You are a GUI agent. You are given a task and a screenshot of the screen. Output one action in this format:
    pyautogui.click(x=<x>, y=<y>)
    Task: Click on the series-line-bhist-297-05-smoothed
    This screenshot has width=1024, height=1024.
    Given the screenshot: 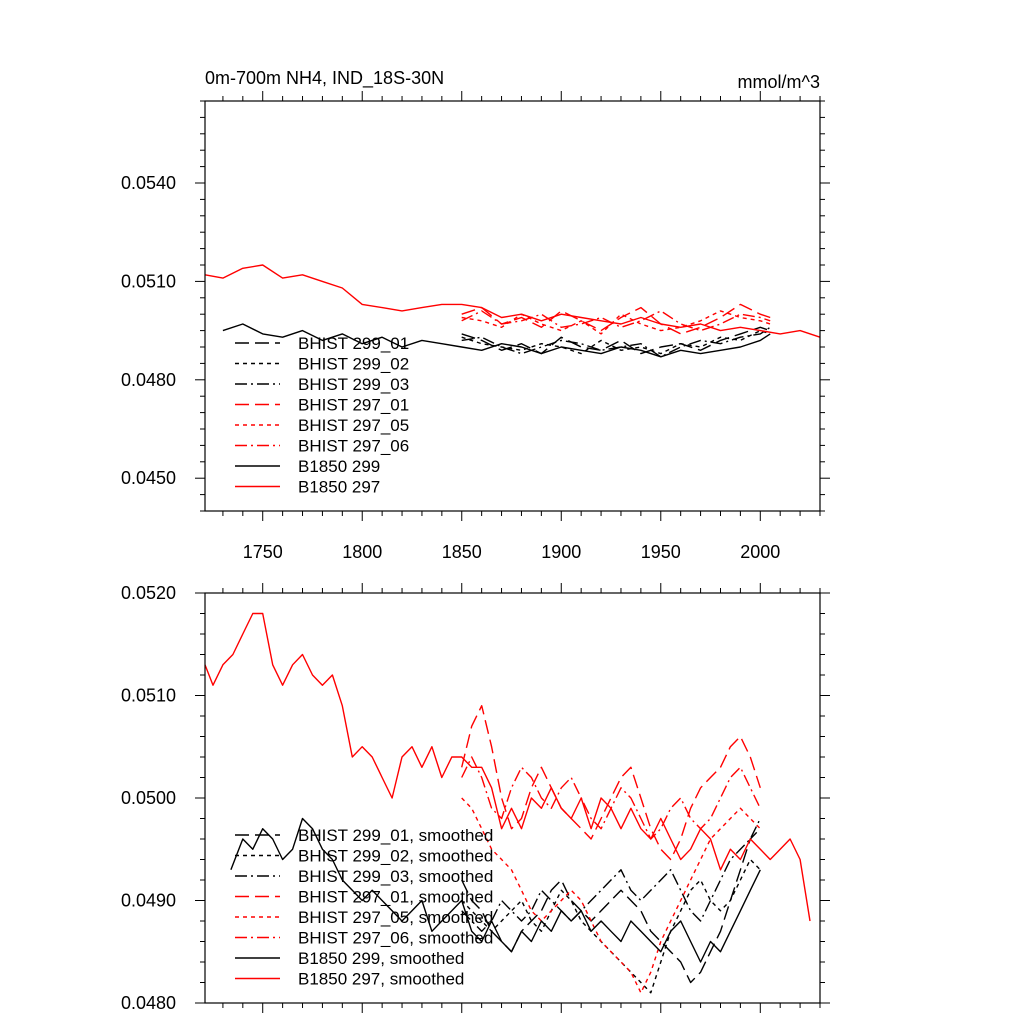 What is the action you would take?
    pyautogui.click(x=611, y=895)
    